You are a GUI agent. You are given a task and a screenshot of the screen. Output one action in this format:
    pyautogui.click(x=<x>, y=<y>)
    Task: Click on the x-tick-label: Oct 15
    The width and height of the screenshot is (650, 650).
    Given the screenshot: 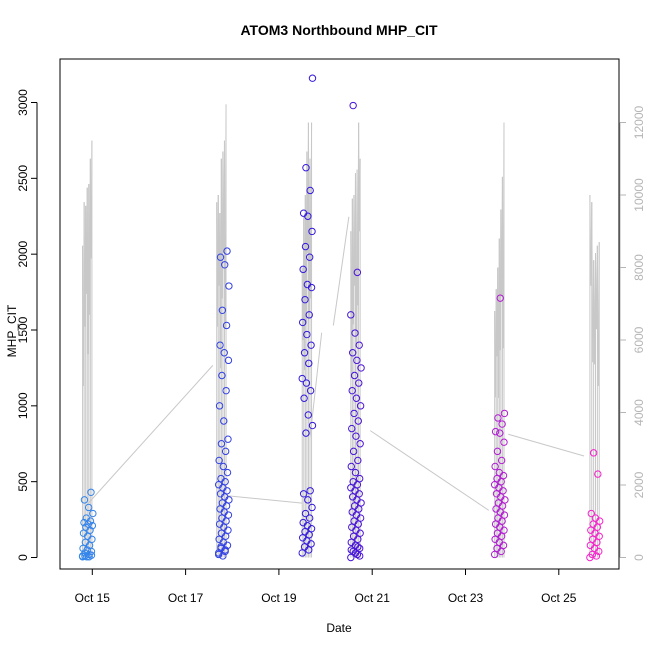 What is the action you would take?
    pyautogui.click(x=93, y=598)
    